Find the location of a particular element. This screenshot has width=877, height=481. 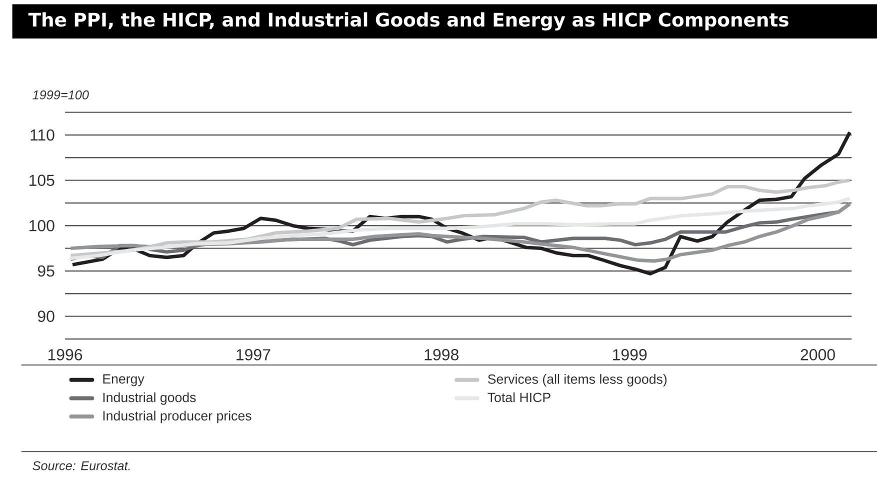

legend-label: Services (all items less goods) is located at coordinates (577, 380).